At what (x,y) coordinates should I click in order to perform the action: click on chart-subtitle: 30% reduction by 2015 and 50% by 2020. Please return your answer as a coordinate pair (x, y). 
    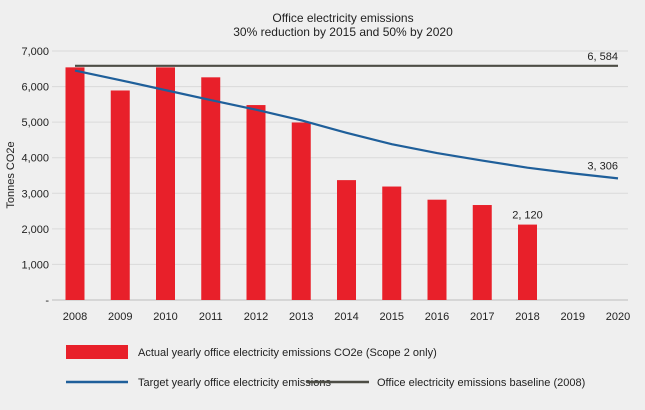
    Looking at the image, I should click on (343, 32).